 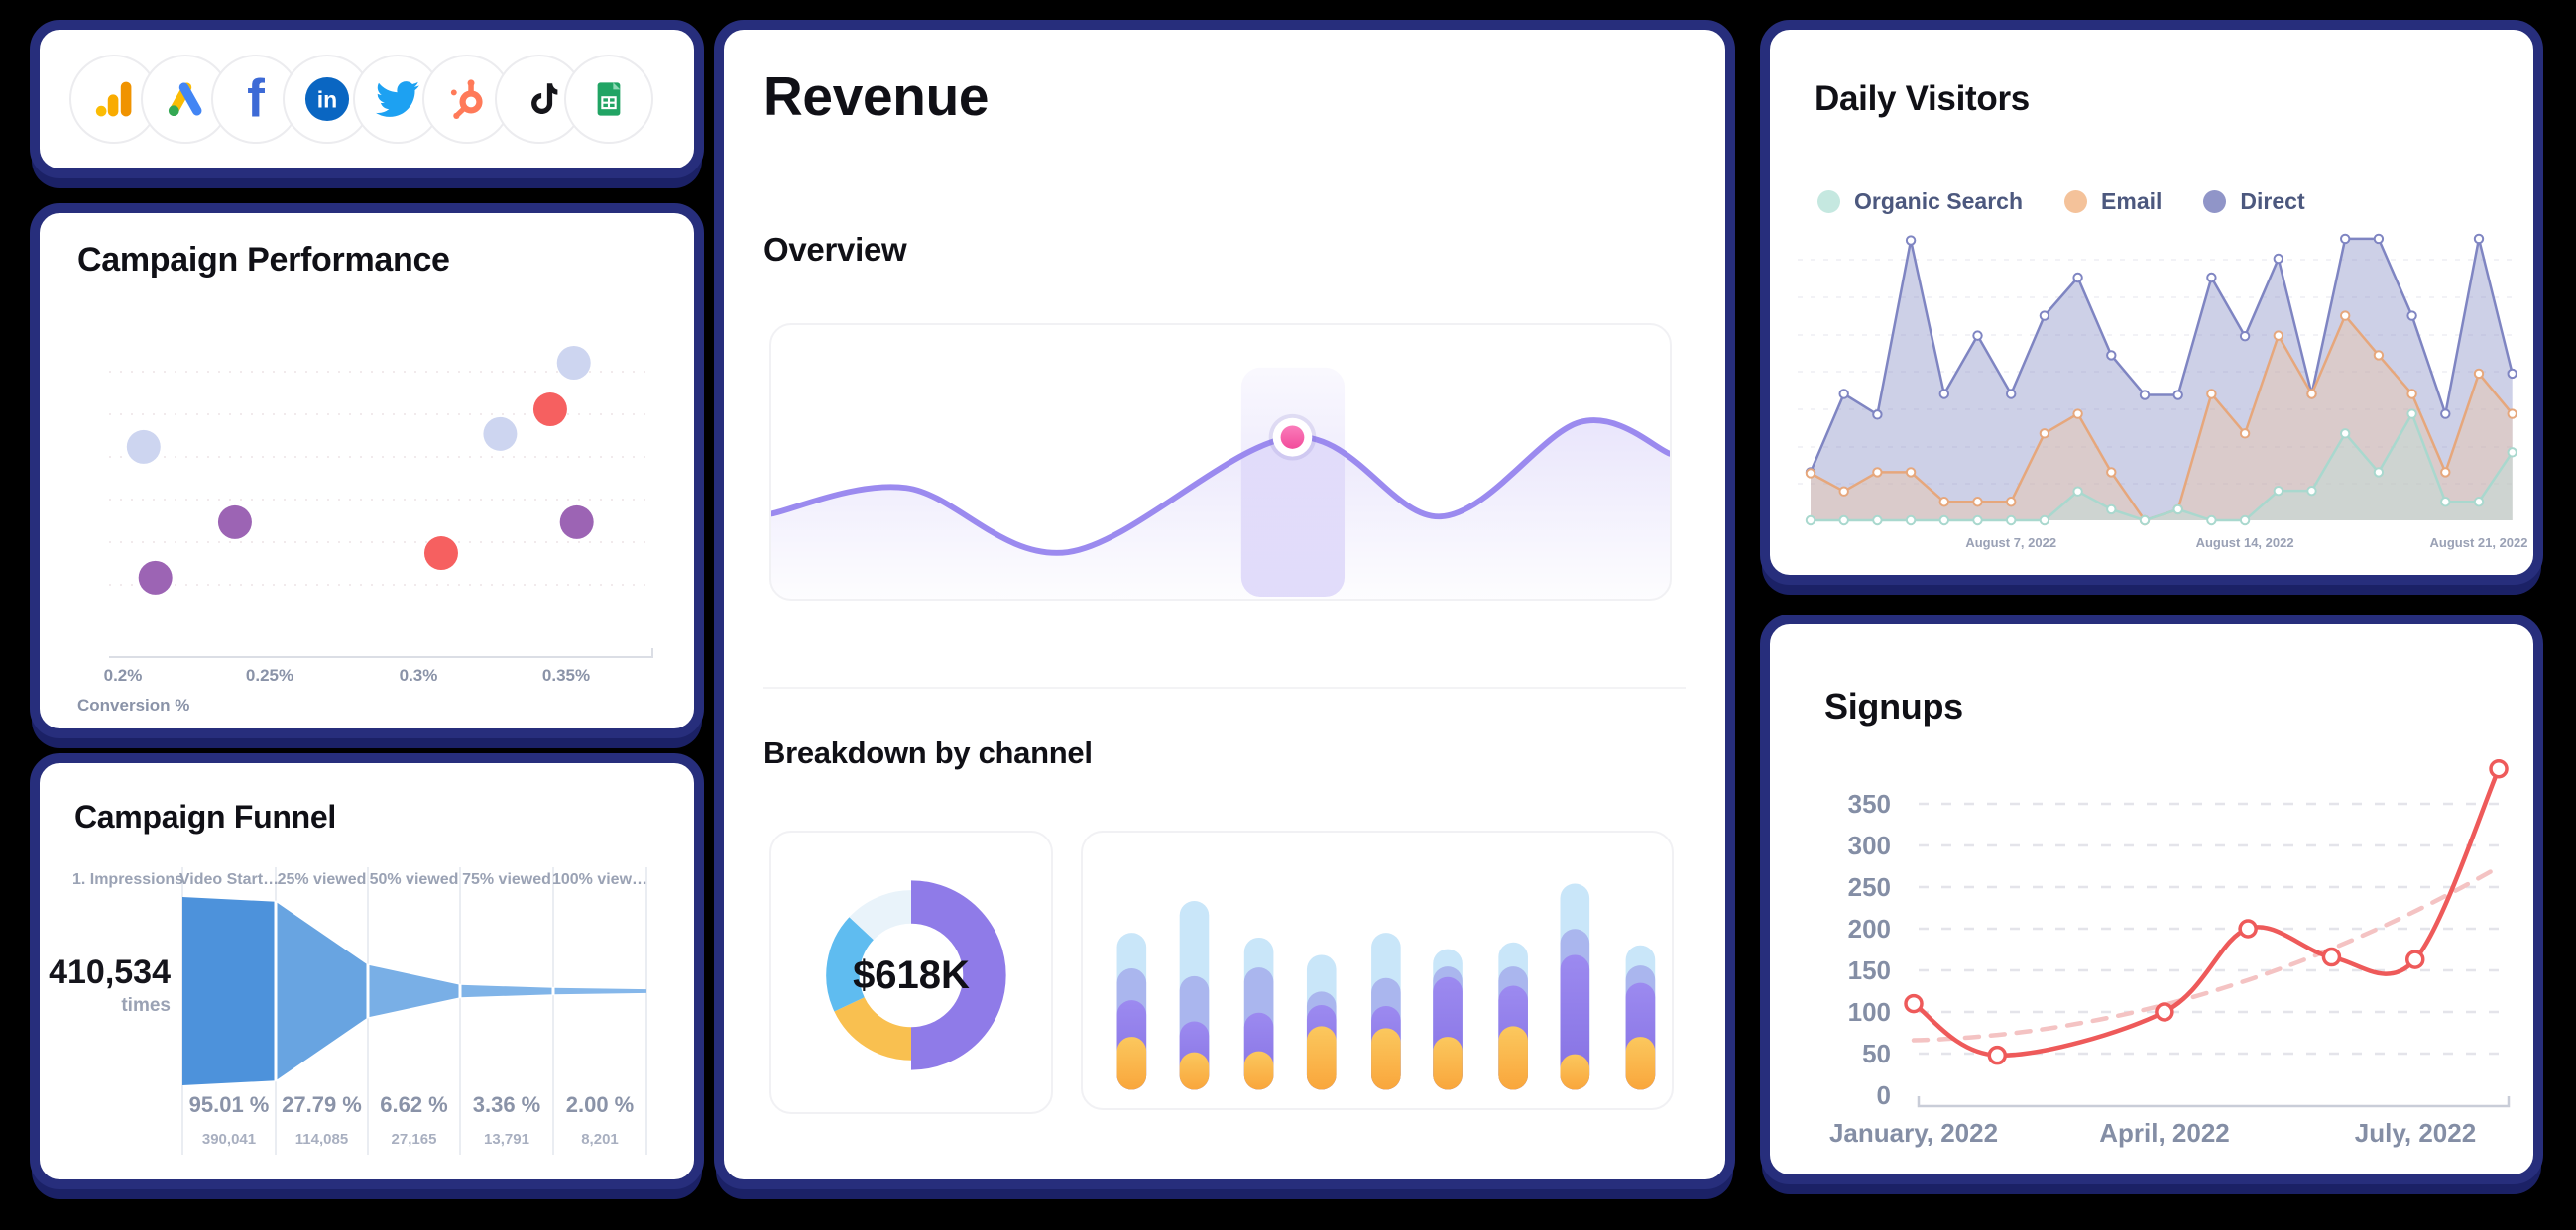 I want to click on direct-swatch-icon, so click(x=2215, y=201).